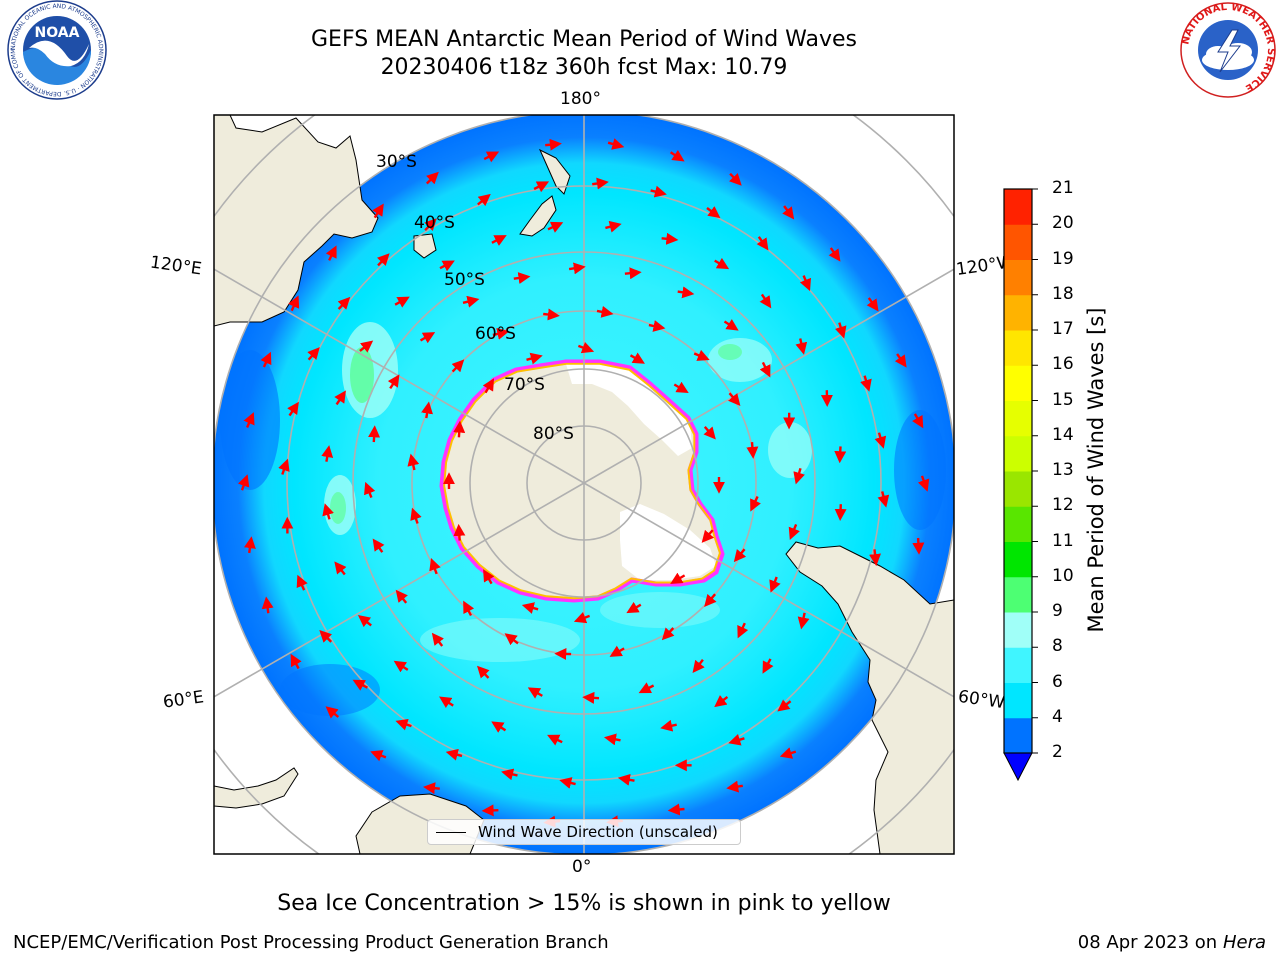 The height and width of the screenshot is (960, 1280). What do you see at coordinates (584, 832) in the screenshot?
I see `map-legend: Wind Wave Direction (unscaled)` at bounding box center [584, 832].